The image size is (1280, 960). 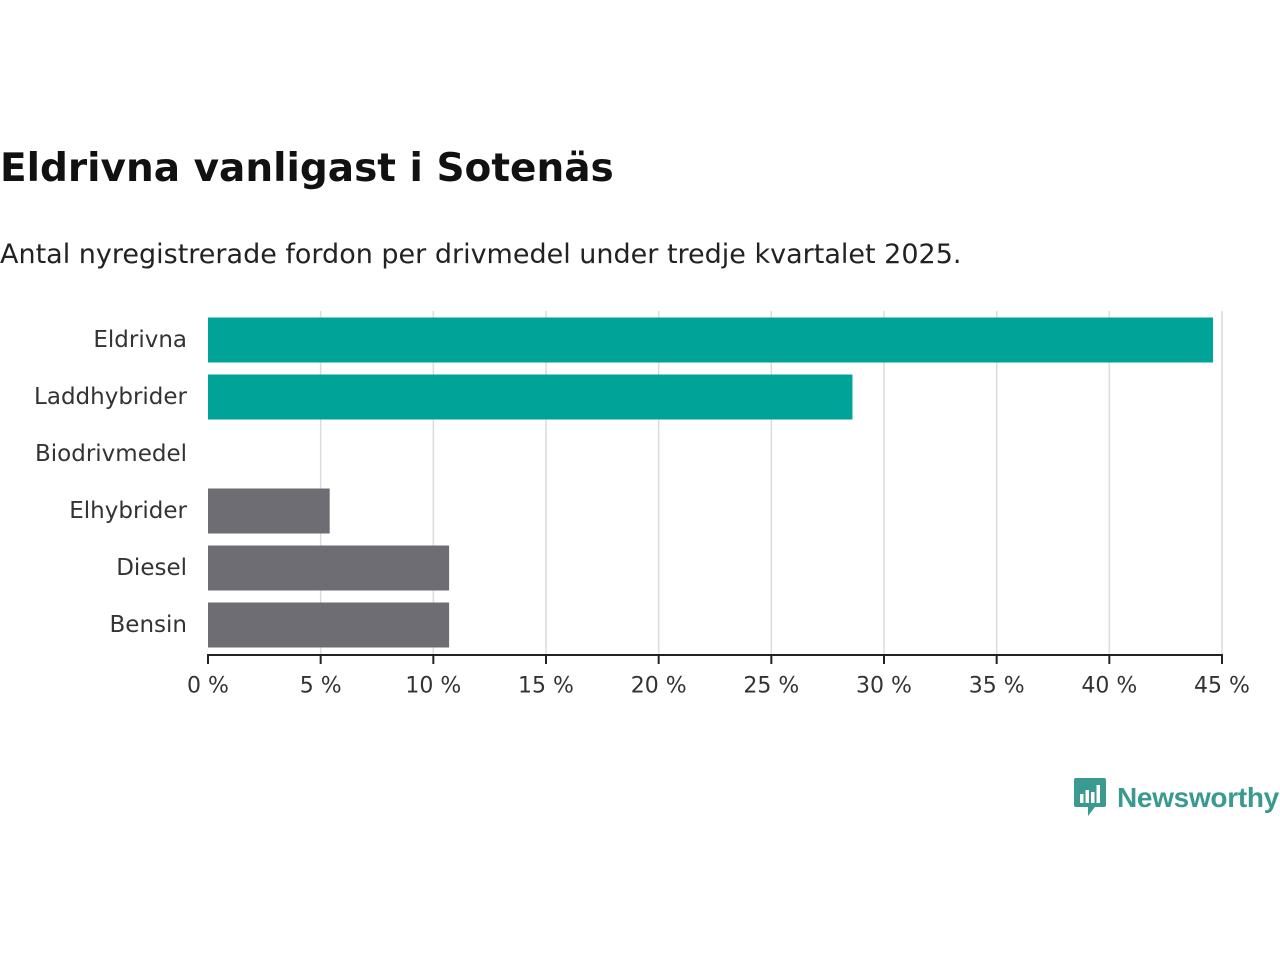 I want to click on bar-eldrivna, so click(x=710, y=340).